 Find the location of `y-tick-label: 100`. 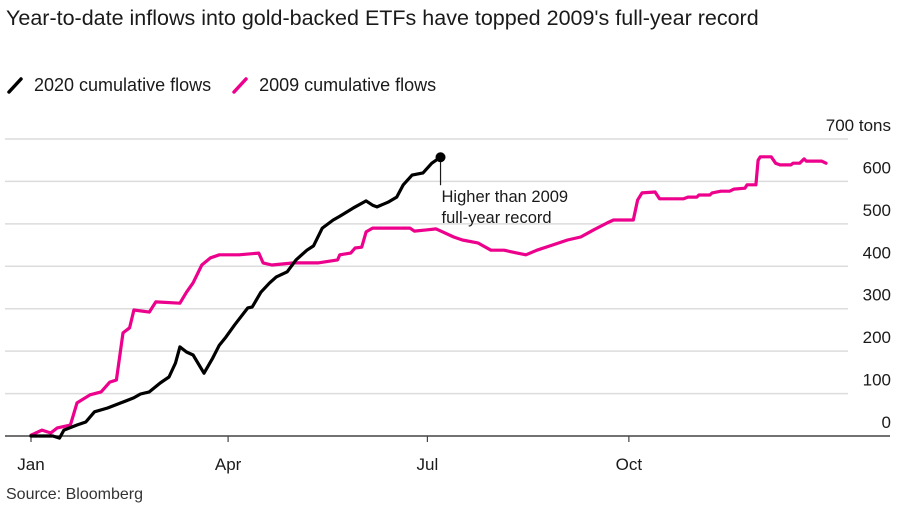

y-tick-label: 100 is located at coordinates (877, 380).